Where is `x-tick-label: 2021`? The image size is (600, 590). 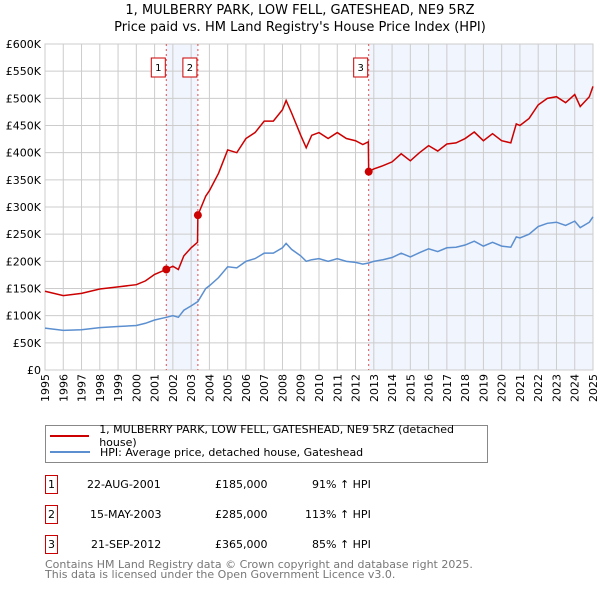 x-tick-label: 2021 is located at coordinates (520, 388).